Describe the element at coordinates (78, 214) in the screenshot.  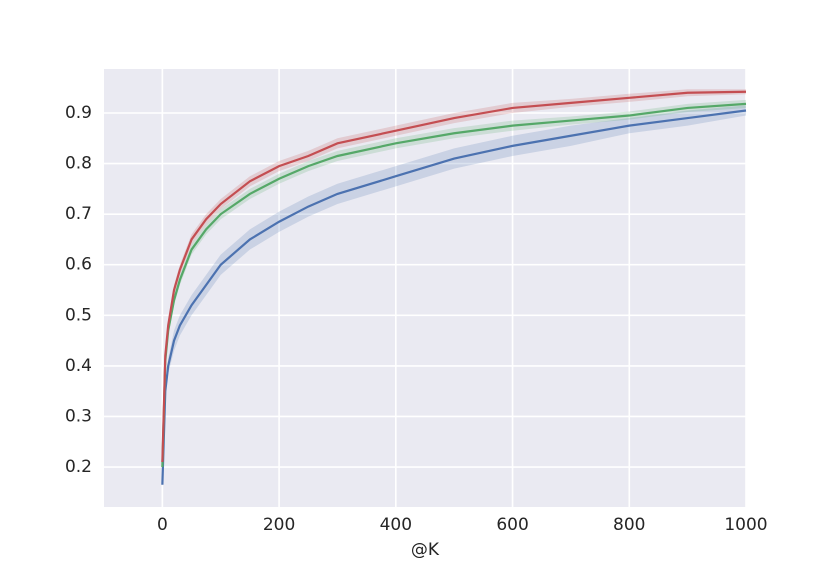
I see `y-tick-label: 0.7` at that location.